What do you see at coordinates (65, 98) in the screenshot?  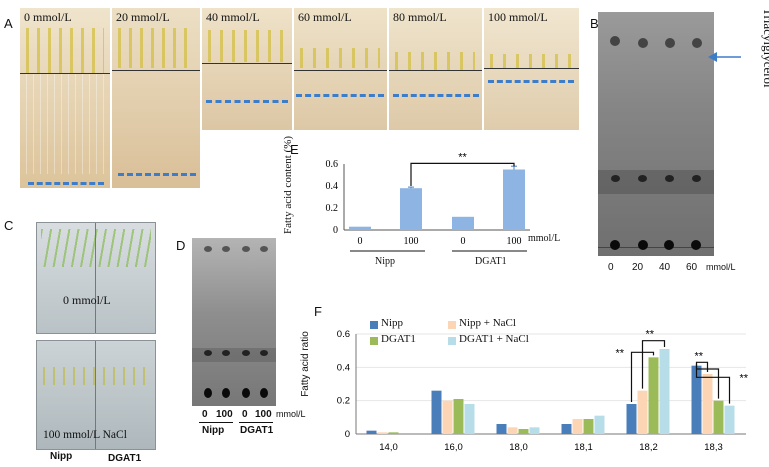 I see `seedling-photo-0: 0 mmol/L` at bounding box center [65, 98].